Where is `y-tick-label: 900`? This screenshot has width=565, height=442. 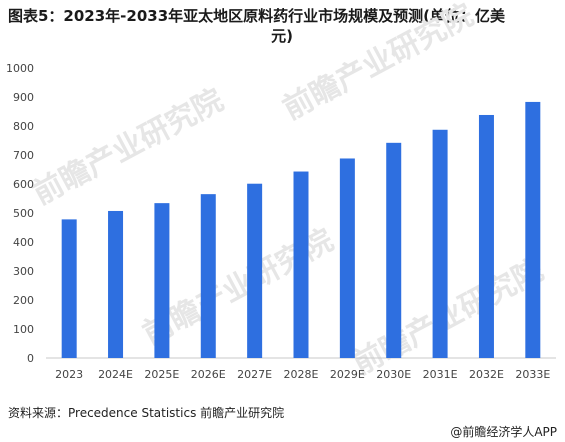
y-tick-label: 900 is located at coordinates (23, 97).